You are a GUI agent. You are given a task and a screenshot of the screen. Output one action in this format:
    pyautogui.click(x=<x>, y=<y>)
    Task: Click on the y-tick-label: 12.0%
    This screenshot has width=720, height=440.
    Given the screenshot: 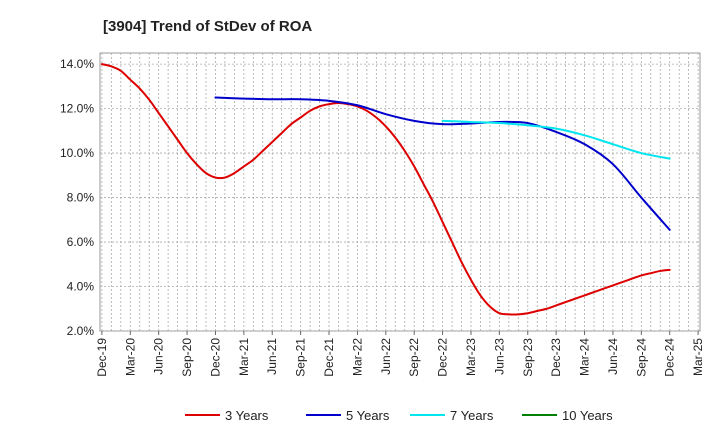 What is the action you would take?
    pyautogui.click(x=77, y=109)
    